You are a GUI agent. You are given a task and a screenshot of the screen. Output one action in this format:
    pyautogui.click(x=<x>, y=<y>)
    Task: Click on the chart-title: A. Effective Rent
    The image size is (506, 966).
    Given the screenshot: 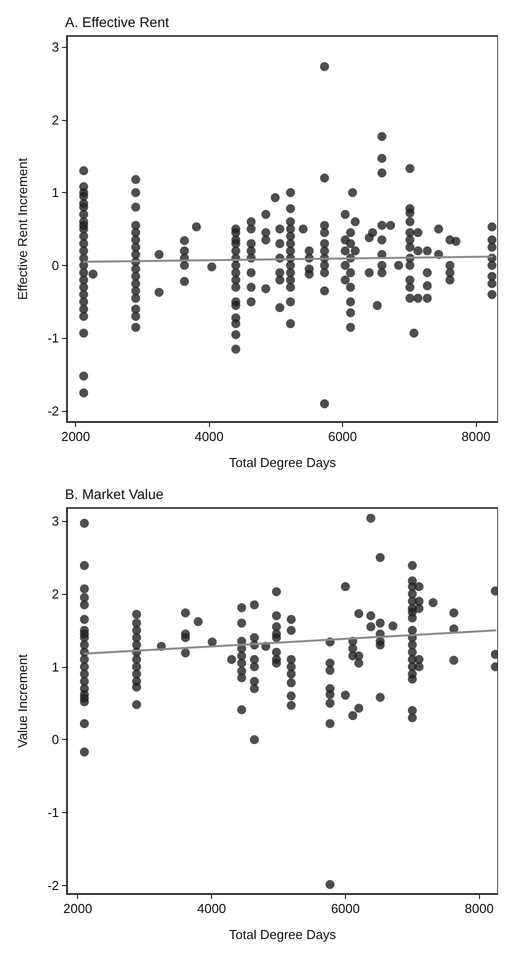 What is the action you would take?
    pyautogui.click(x=117, y=22)
    